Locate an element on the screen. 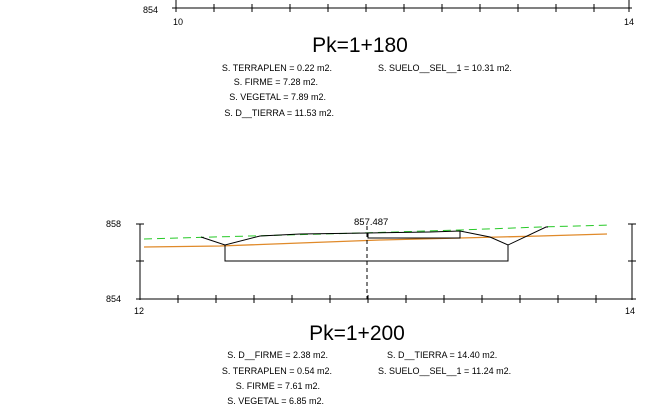  section-1-area-firme: S. FIRME = 7.28 m2. is located at coordinates (276, 82).